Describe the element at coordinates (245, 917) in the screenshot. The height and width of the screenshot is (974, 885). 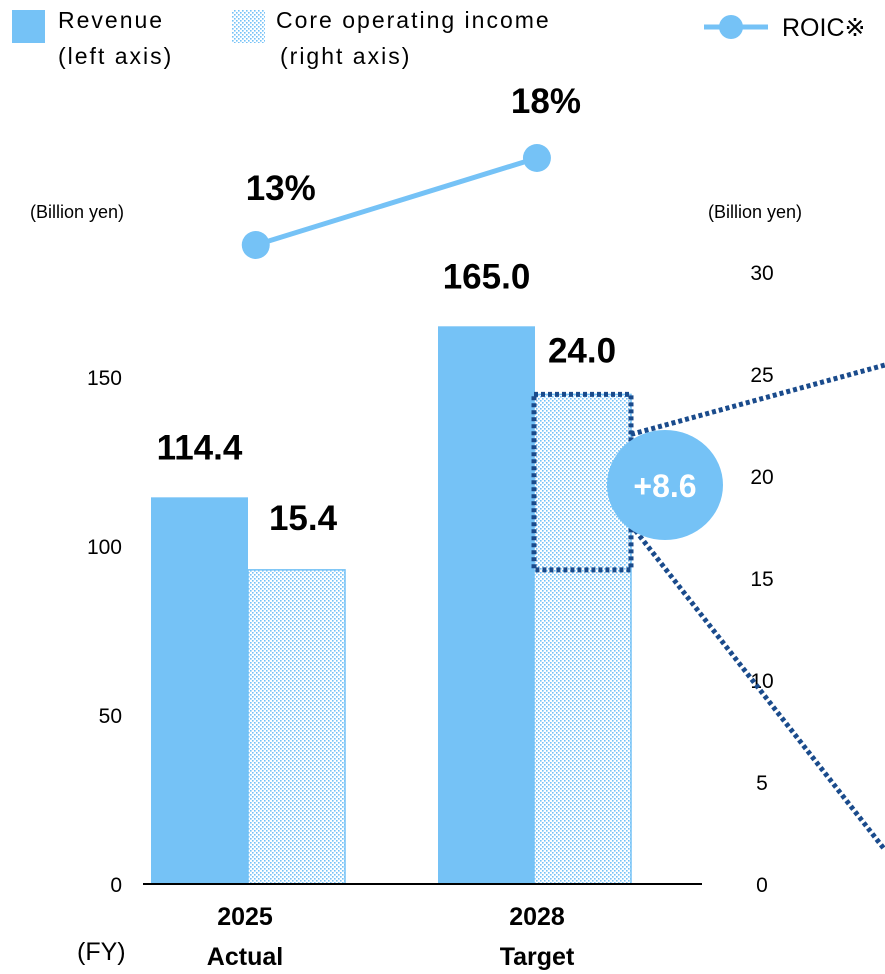
I see `category-year-2025: 2025` at that location.